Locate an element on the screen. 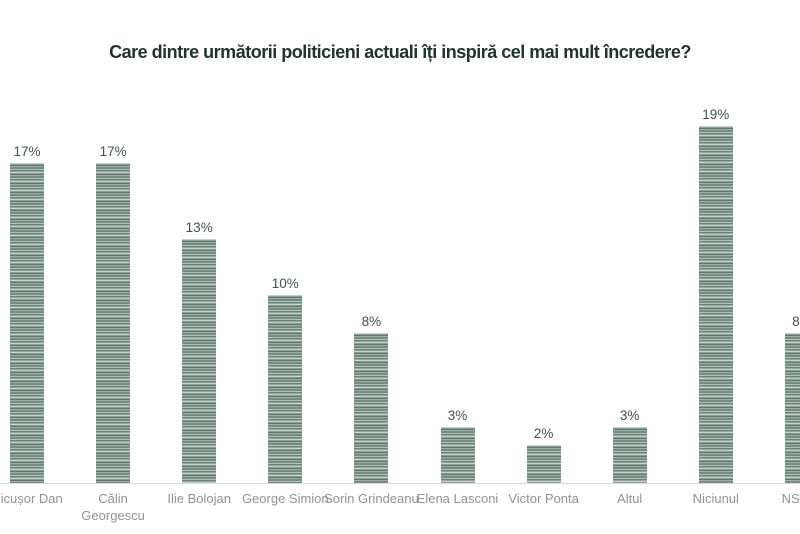 The image size is (800, 534). x-axis-line is located at coordinates (400, 483).